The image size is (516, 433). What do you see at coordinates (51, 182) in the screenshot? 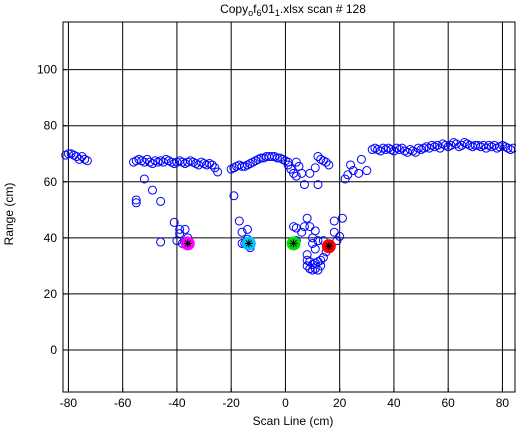
I see `y-tick-label: 60` at bounding box center [51, 182].